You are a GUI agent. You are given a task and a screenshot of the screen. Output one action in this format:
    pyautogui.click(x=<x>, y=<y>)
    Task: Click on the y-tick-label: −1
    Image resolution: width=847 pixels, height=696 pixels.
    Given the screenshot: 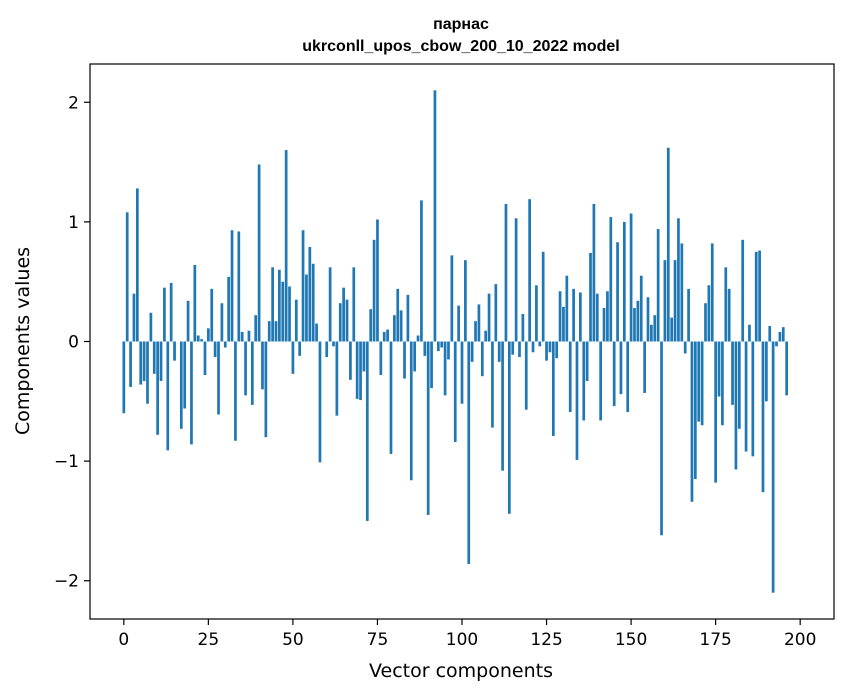 What is the action you would take?
    pyautogui.click(x=66, y=462)
    